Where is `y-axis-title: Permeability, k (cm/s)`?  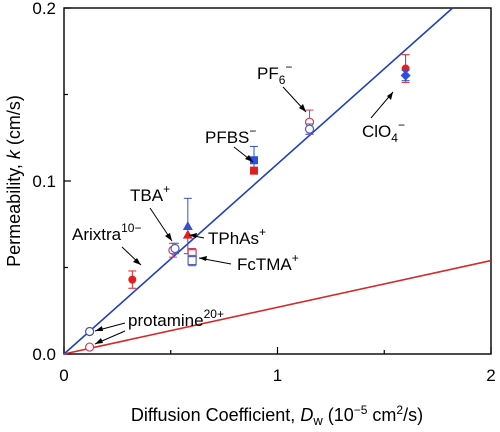
y-axis-title: Permeability, k (cm/s) is located at coordinates (14, 181).